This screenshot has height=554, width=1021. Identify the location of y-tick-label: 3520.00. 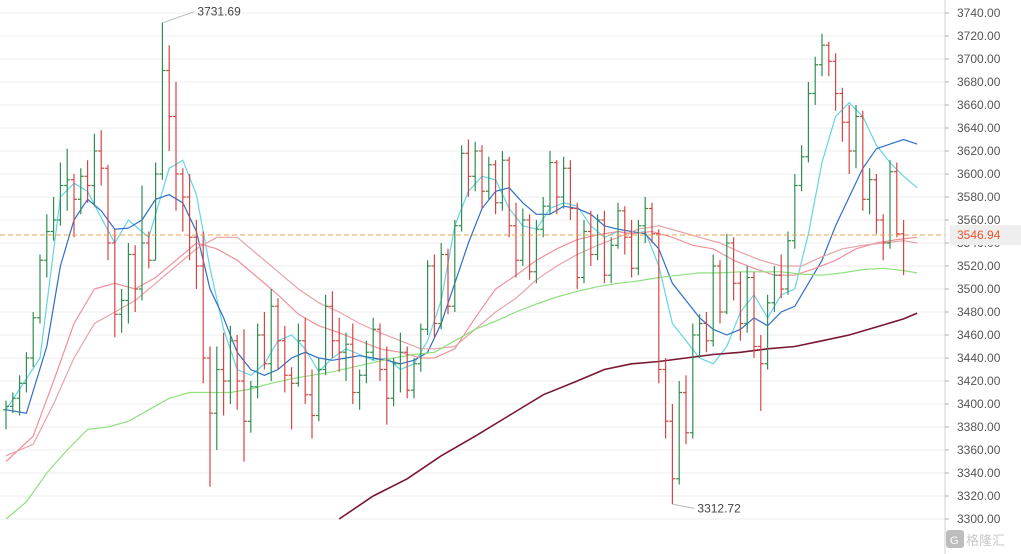
(979, 266).